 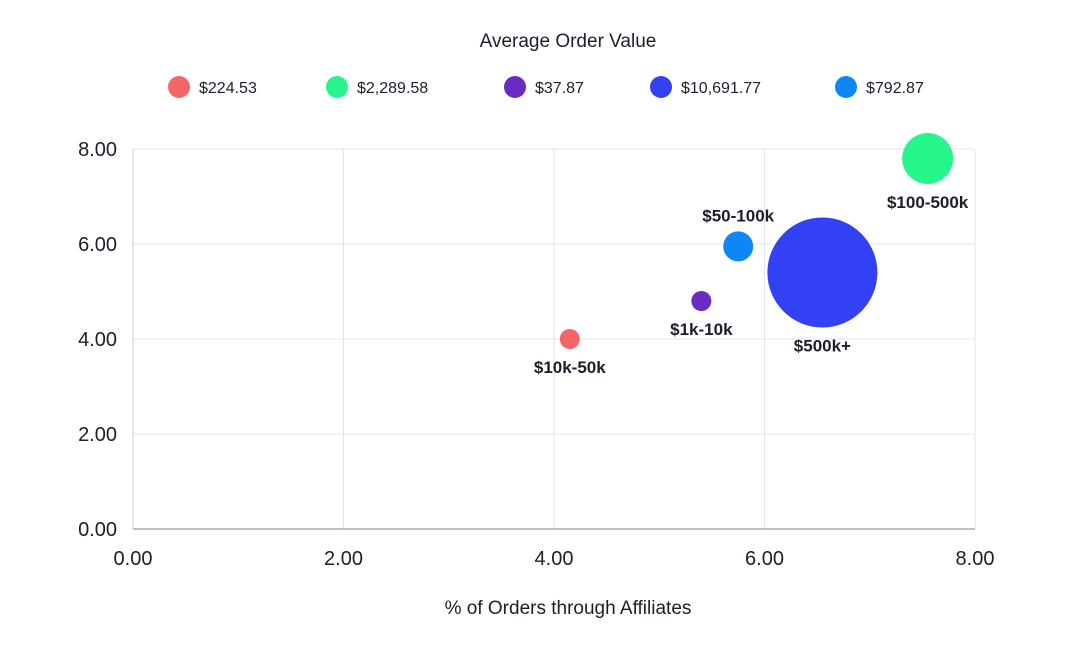 I want to click on y-tick-label: 0.00, so click(x=97, y=530).